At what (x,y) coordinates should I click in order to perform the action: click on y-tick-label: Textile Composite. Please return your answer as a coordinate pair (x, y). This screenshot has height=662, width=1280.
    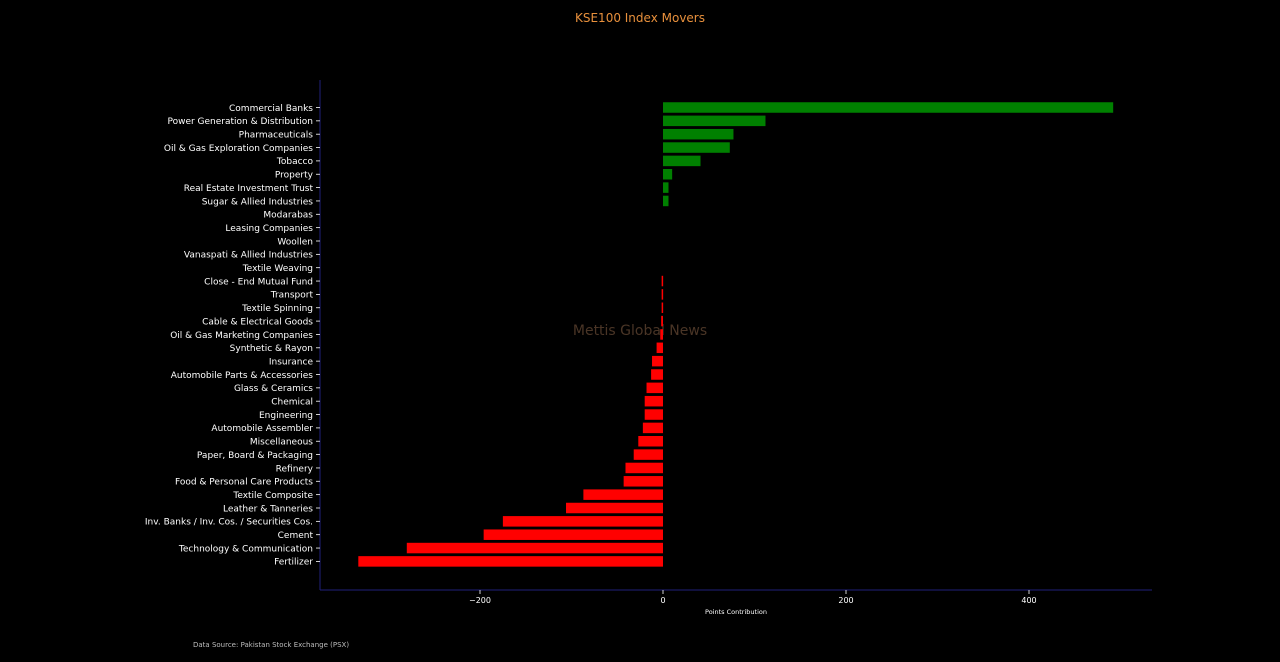
    Looking at the image, I should click on (272, 496).